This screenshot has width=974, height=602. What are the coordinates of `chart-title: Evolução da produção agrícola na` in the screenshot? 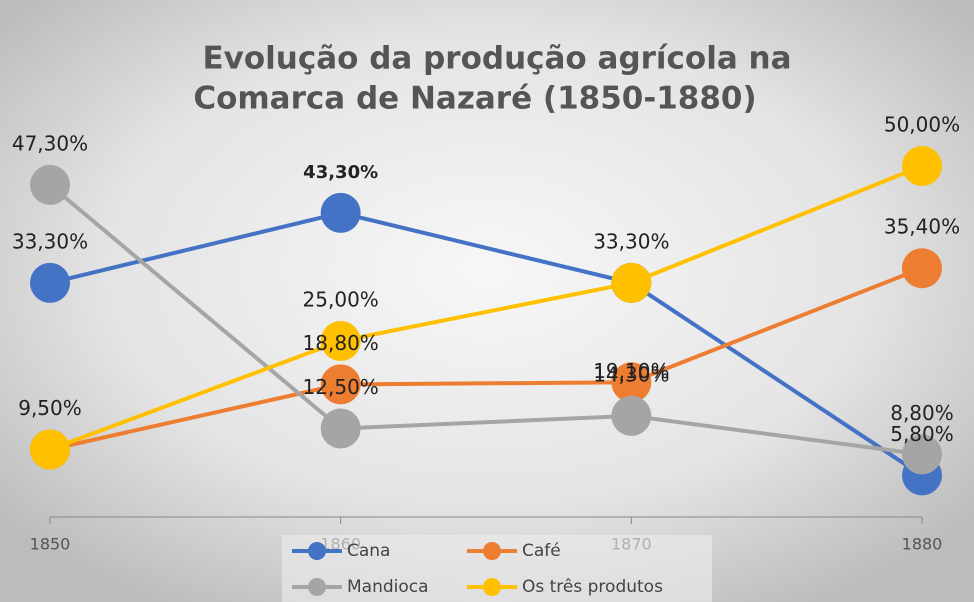 It's located at (496, 59).